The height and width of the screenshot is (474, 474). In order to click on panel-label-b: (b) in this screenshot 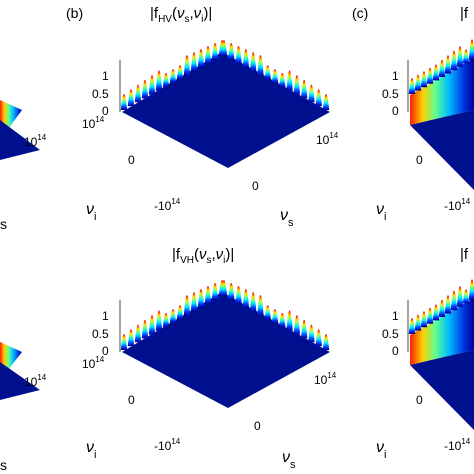, I will do `click(74, 13)`.